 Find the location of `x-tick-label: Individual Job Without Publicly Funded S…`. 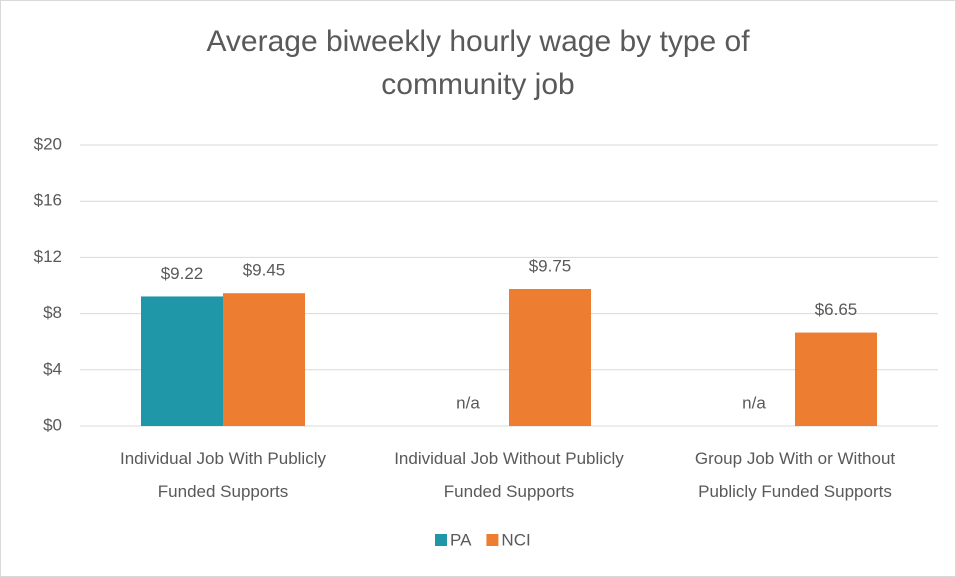

x-tick-label: Individual Job Without Publicly Funded S… is located at coordinates (509, 475).